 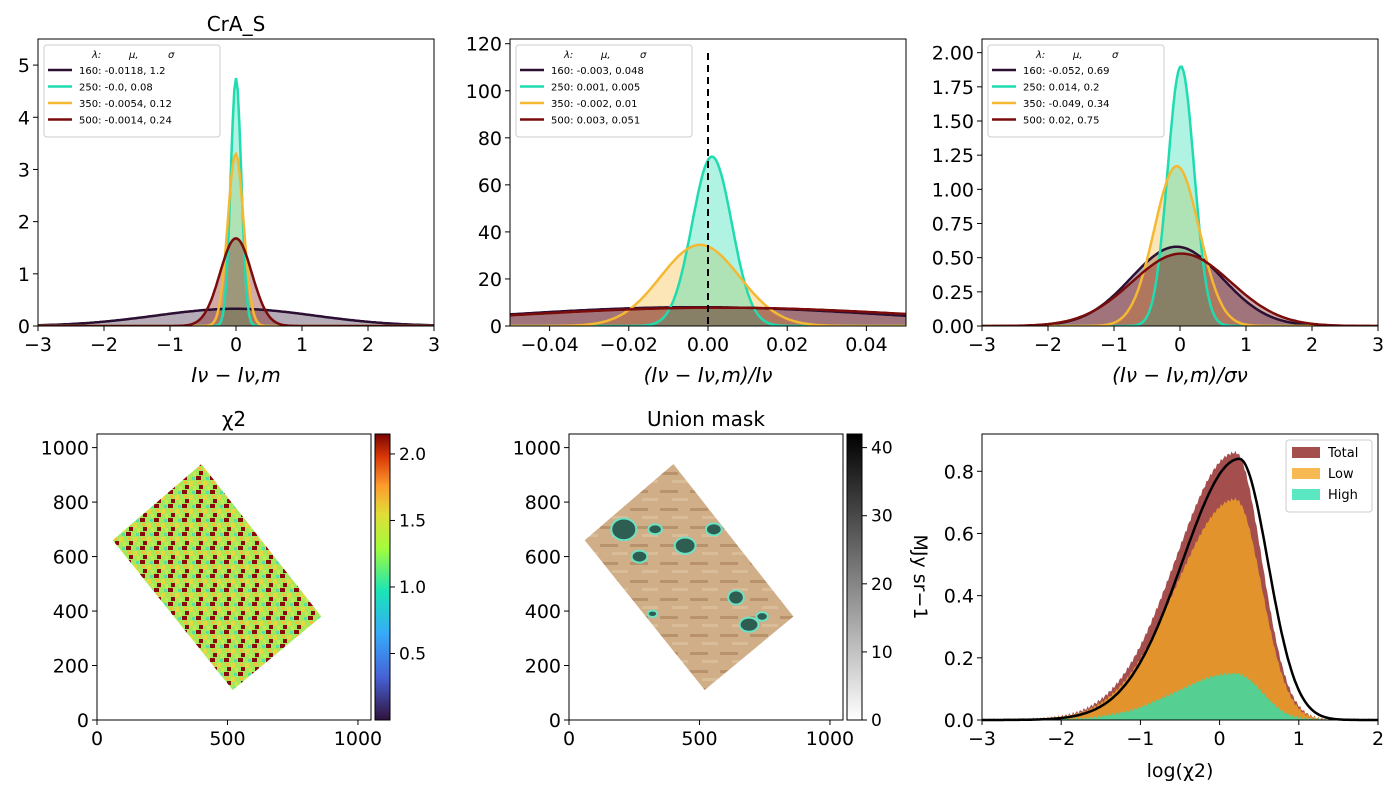 I want to click on y-tick-label: 0.75, so click(x=953, y=225).